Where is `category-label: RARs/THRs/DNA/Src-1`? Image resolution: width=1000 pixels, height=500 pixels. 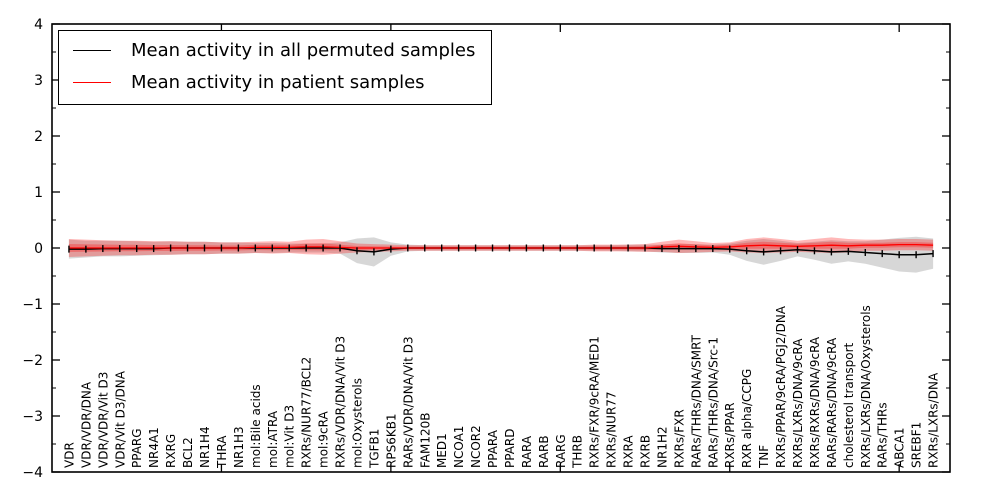 category-label: RARs/THRs/DNA/Src-1 is located at coordinates (713, 402).